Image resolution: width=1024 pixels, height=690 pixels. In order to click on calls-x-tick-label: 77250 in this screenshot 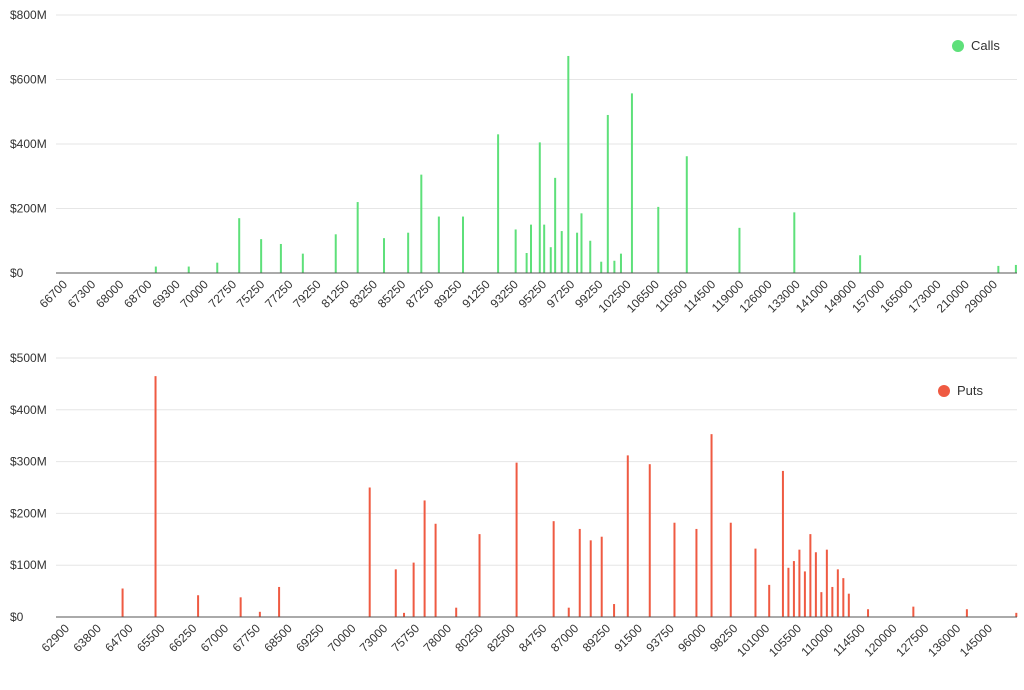, I will do `click(279, 294)`.